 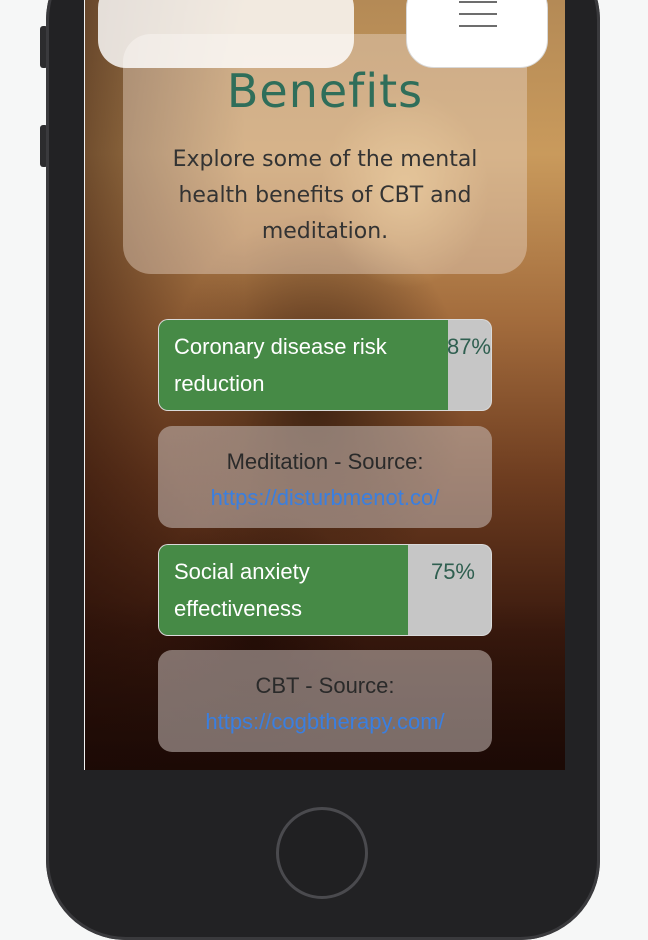 I want to click on app-logo: Relieve, so click(x=232, y=6).